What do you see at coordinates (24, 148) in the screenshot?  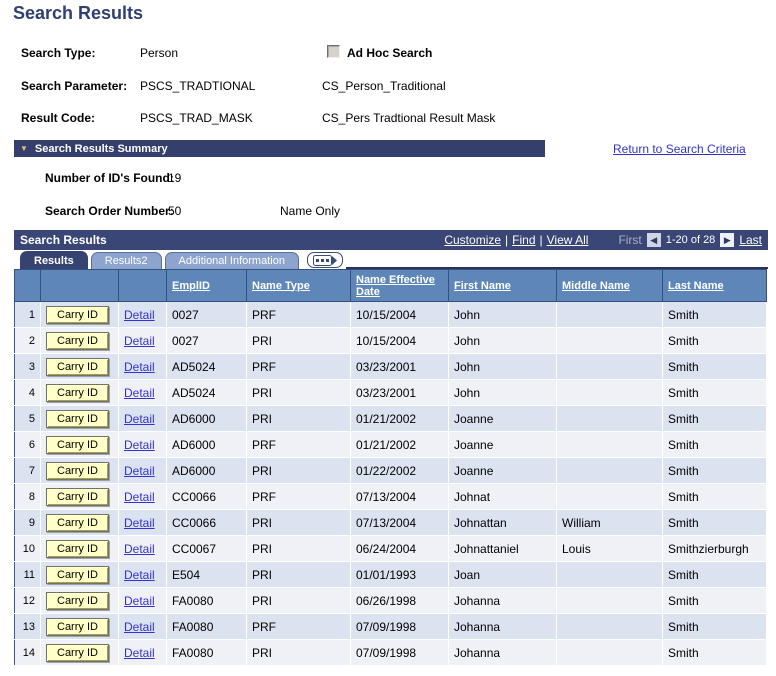 I see `collapse-triangle-icon: ▼` at bounding box center [24, 148].